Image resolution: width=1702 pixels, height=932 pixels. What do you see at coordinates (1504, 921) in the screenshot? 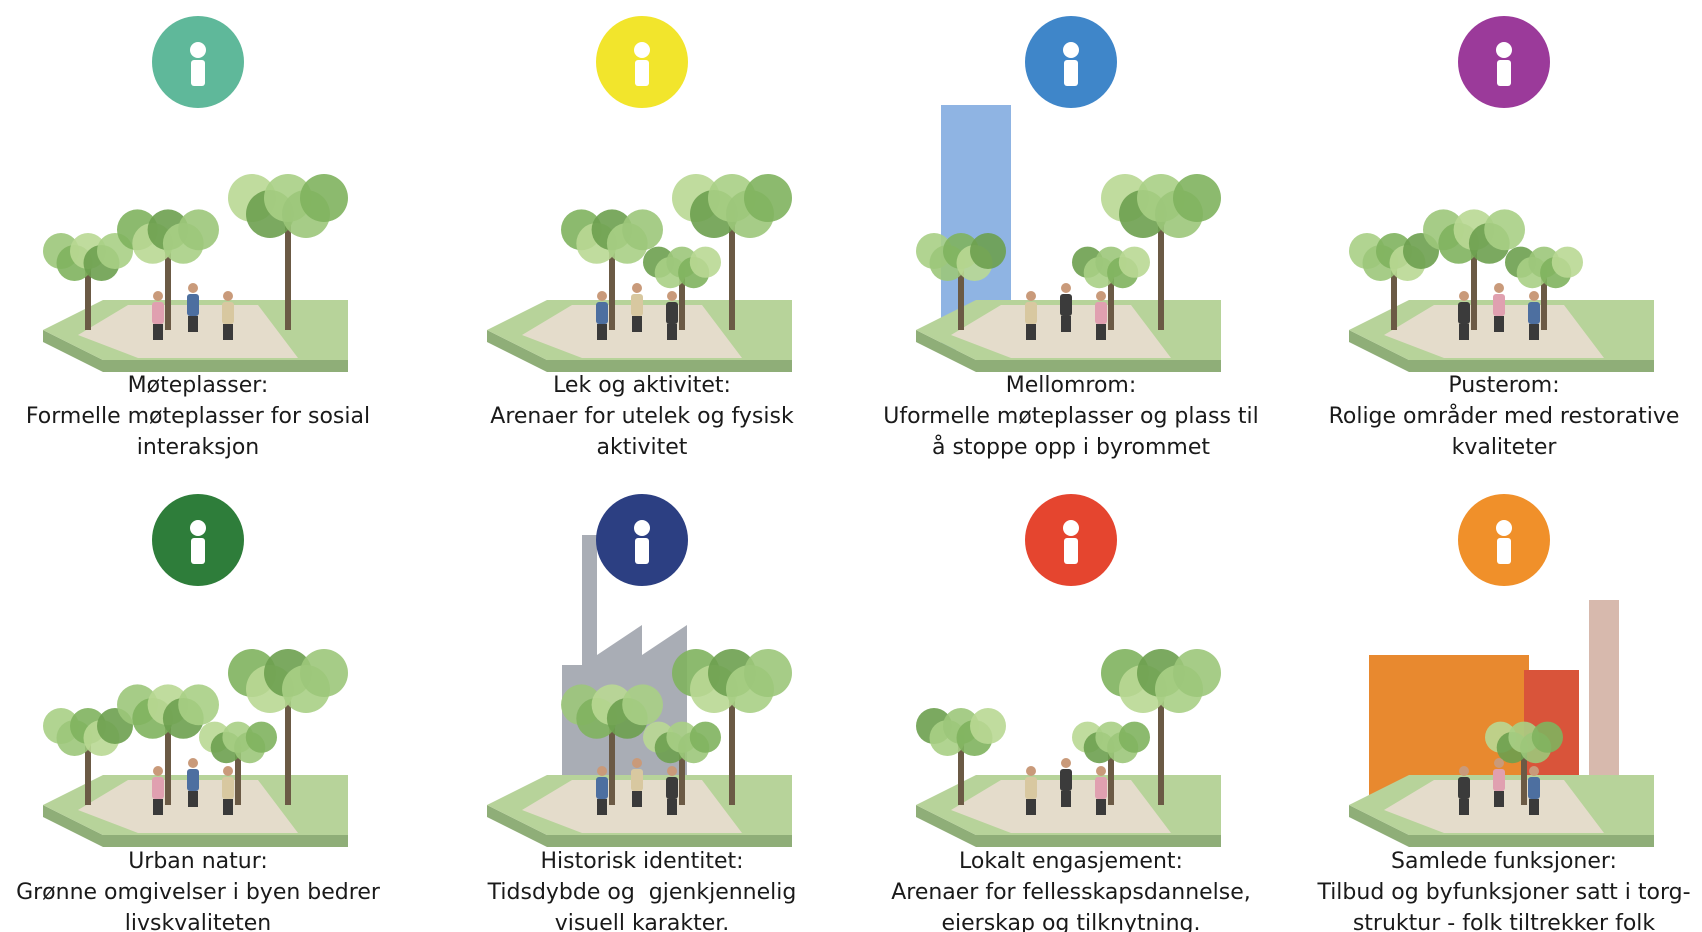
I see `card-description: struktur - folk tiltrekker folk` at bounding box center [1504, 921].